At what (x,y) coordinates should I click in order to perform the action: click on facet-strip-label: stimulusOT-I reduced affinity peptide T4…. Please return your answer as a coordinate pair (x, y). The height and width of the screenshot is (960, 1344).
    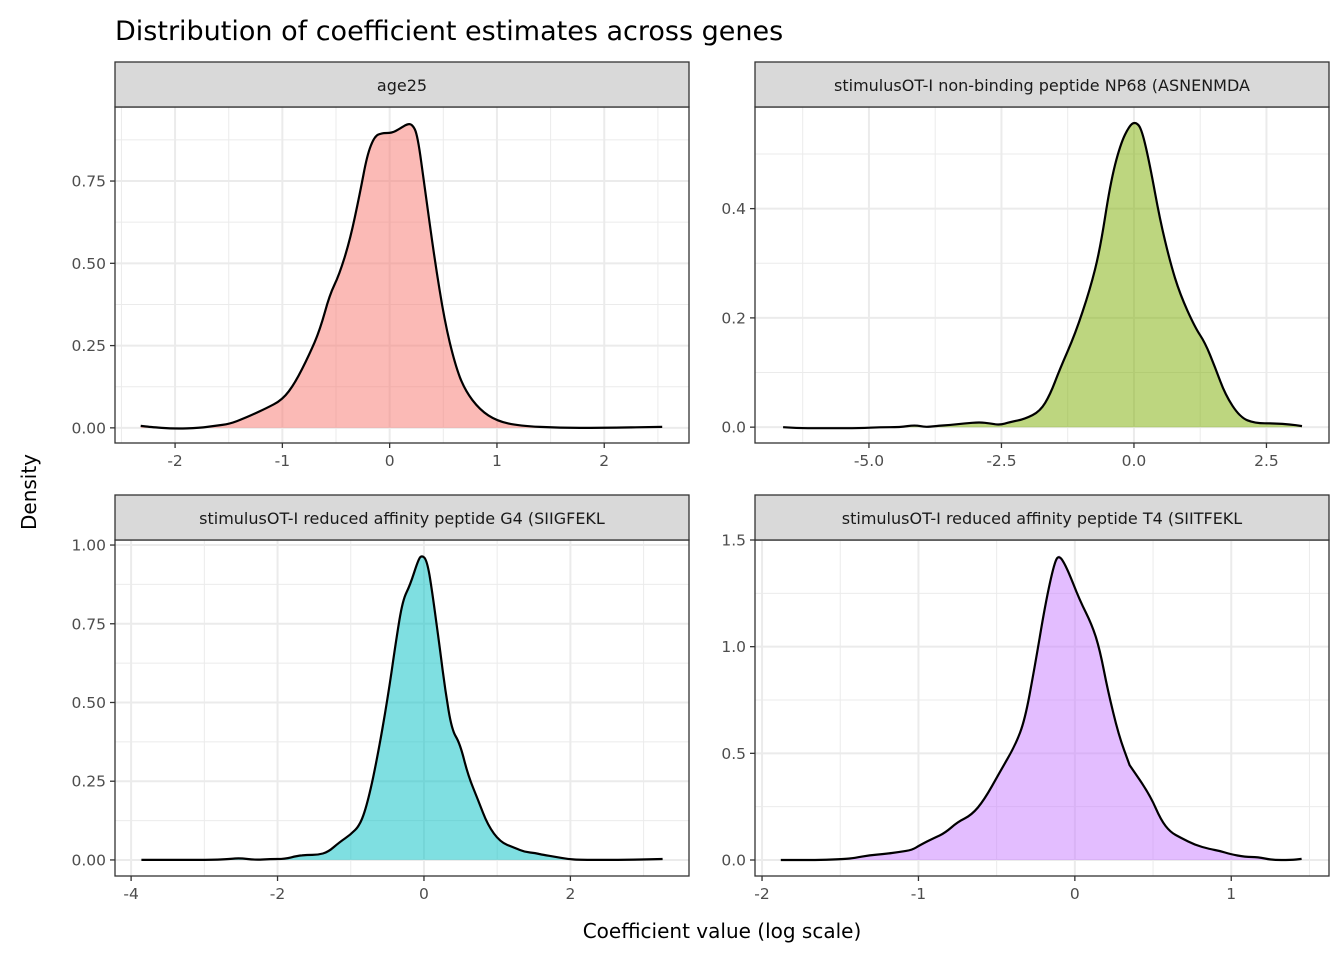
    Looking at the image, I should click on (1042, 518).